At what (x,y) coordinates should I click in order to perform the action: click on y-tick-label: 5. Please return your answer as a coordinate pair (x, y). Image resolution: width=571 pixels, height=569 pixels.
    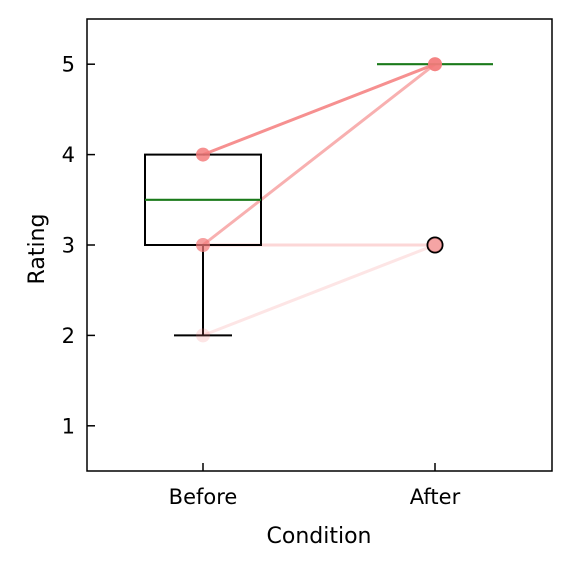
    Looking at the image, I should click on (68, 65).